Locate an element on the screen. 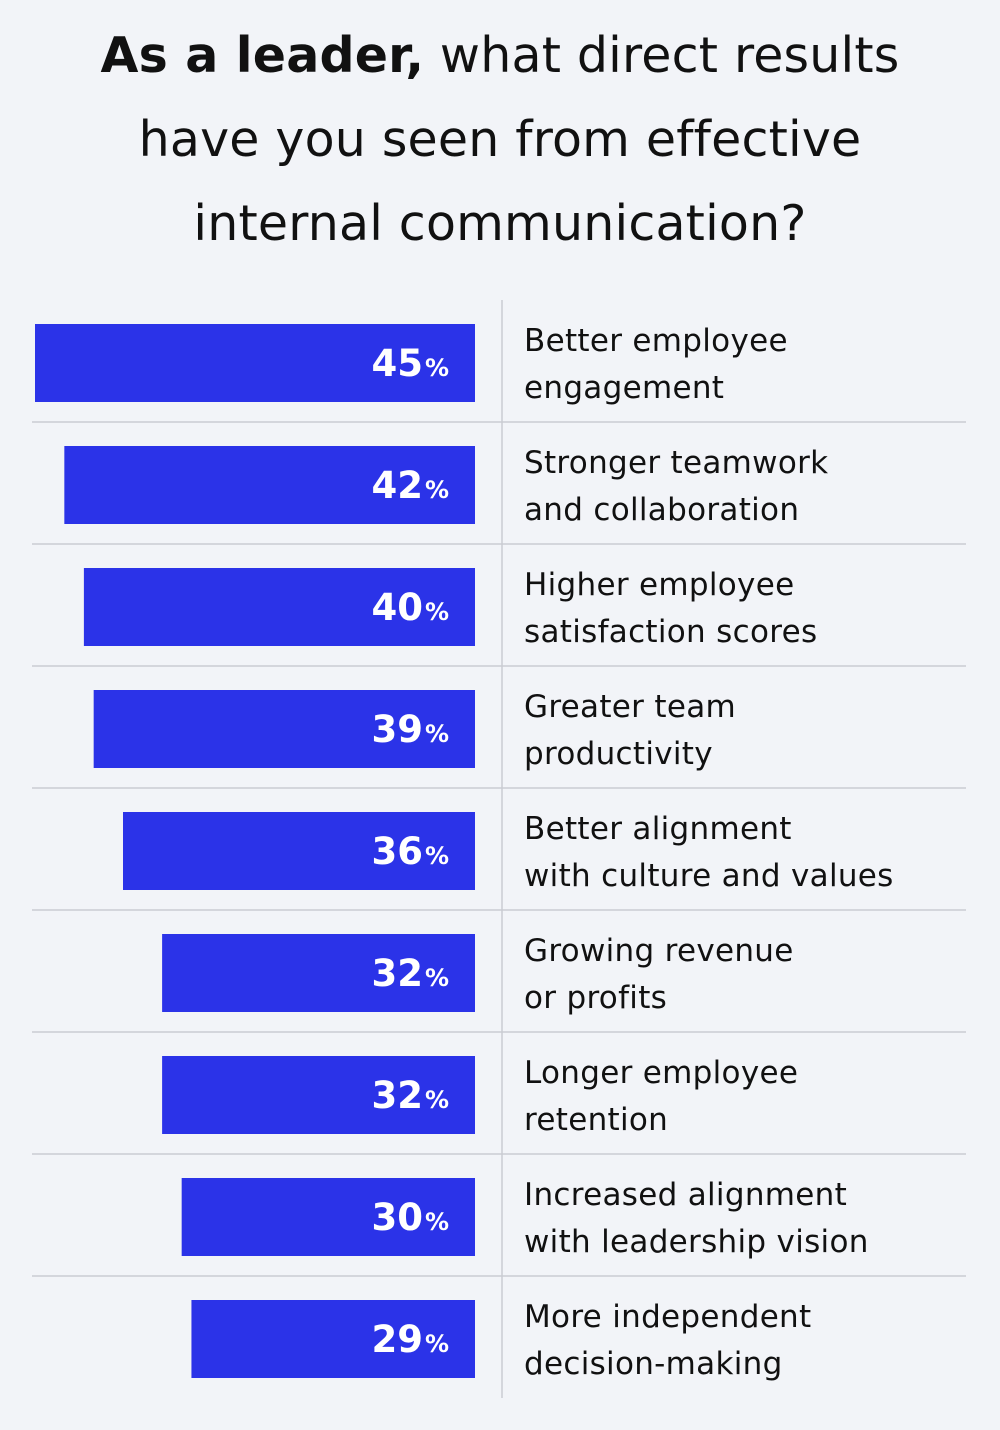 This screenshot has width=1000, height=1430. category-label-line-1: More independent is located at coordinates (668, 1317).